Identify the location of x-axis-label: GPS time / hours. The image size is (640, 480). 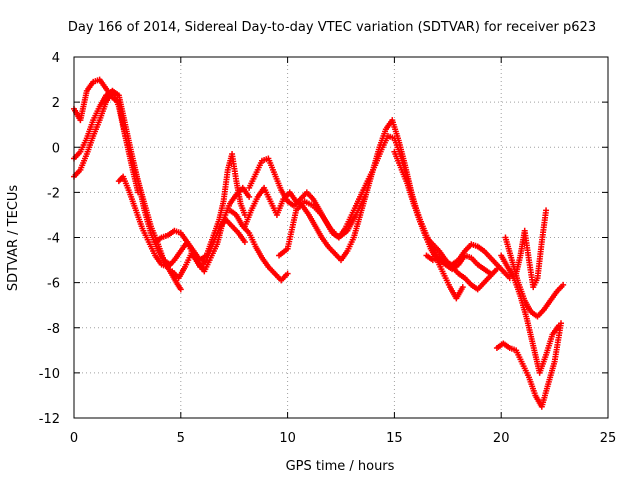
(340, 466).